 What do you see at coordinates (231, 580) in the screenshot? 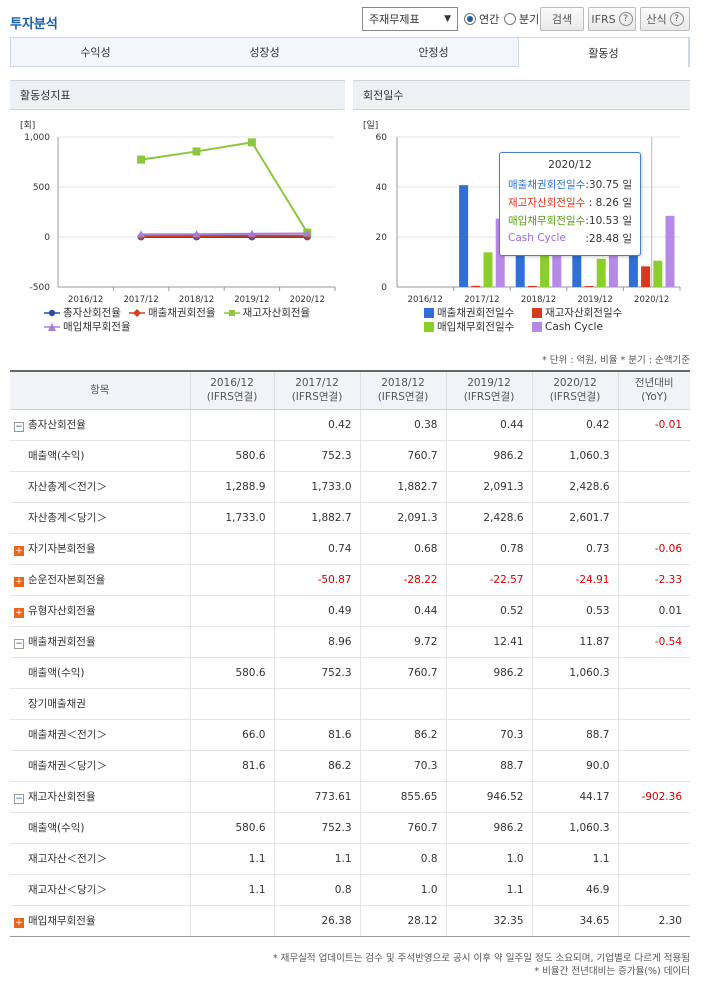
I see `value-cell` at bounding box center [231, 580].